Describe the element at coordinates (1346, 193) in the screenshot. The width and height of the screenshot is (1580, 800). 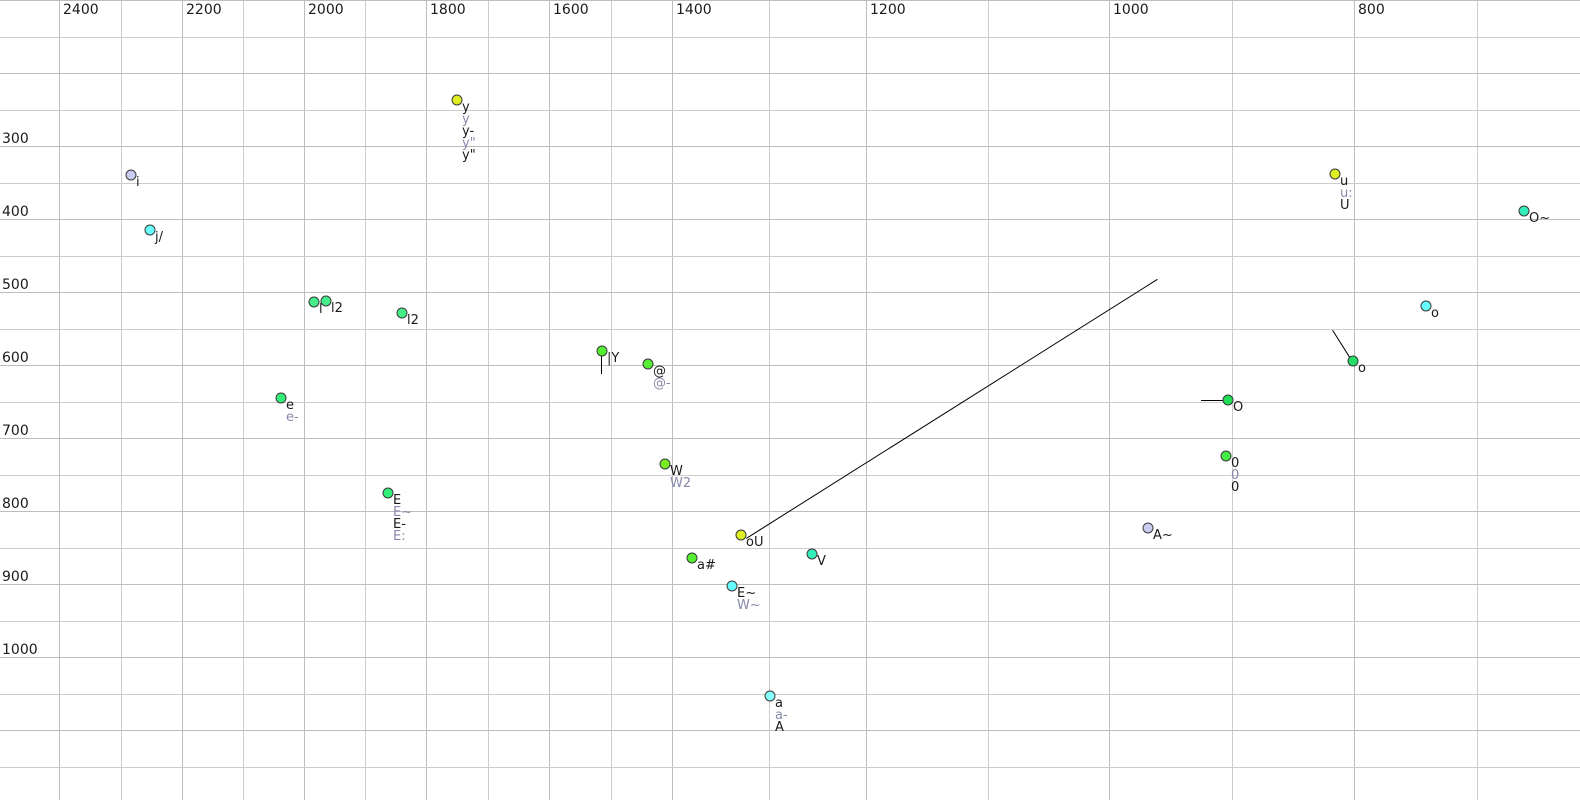
I see `data-point-label: u:` at that location.